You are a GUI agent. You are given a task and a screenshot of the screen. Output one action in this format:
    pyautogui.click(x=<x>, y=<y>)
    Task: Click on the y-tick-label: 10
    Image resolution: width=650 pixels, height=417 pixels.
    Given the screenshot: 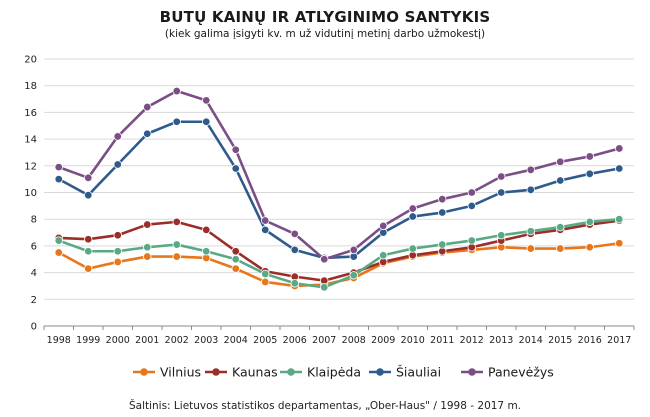 What is the action you would take?
    pyautogui.click(x=30, y=193)
    